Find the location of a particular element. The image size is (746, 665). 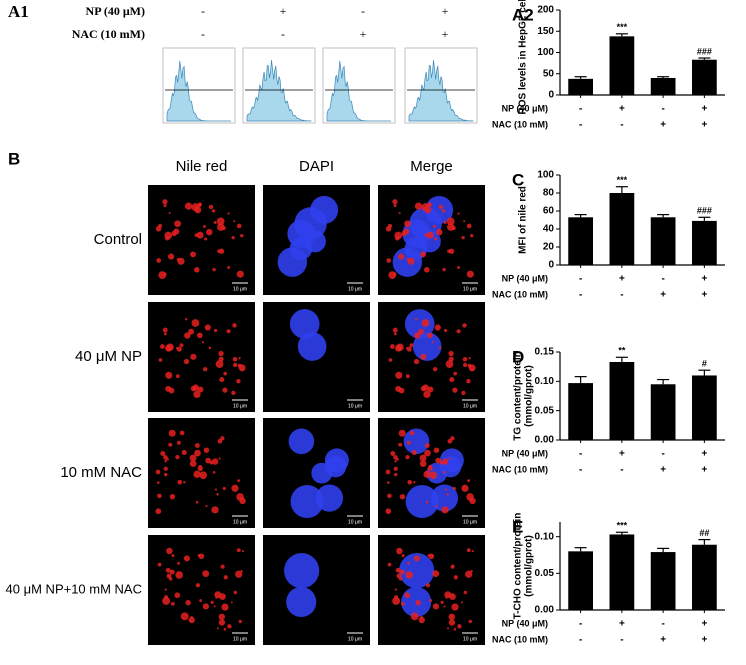

annotation: ### is located at coordinates (704, 211).